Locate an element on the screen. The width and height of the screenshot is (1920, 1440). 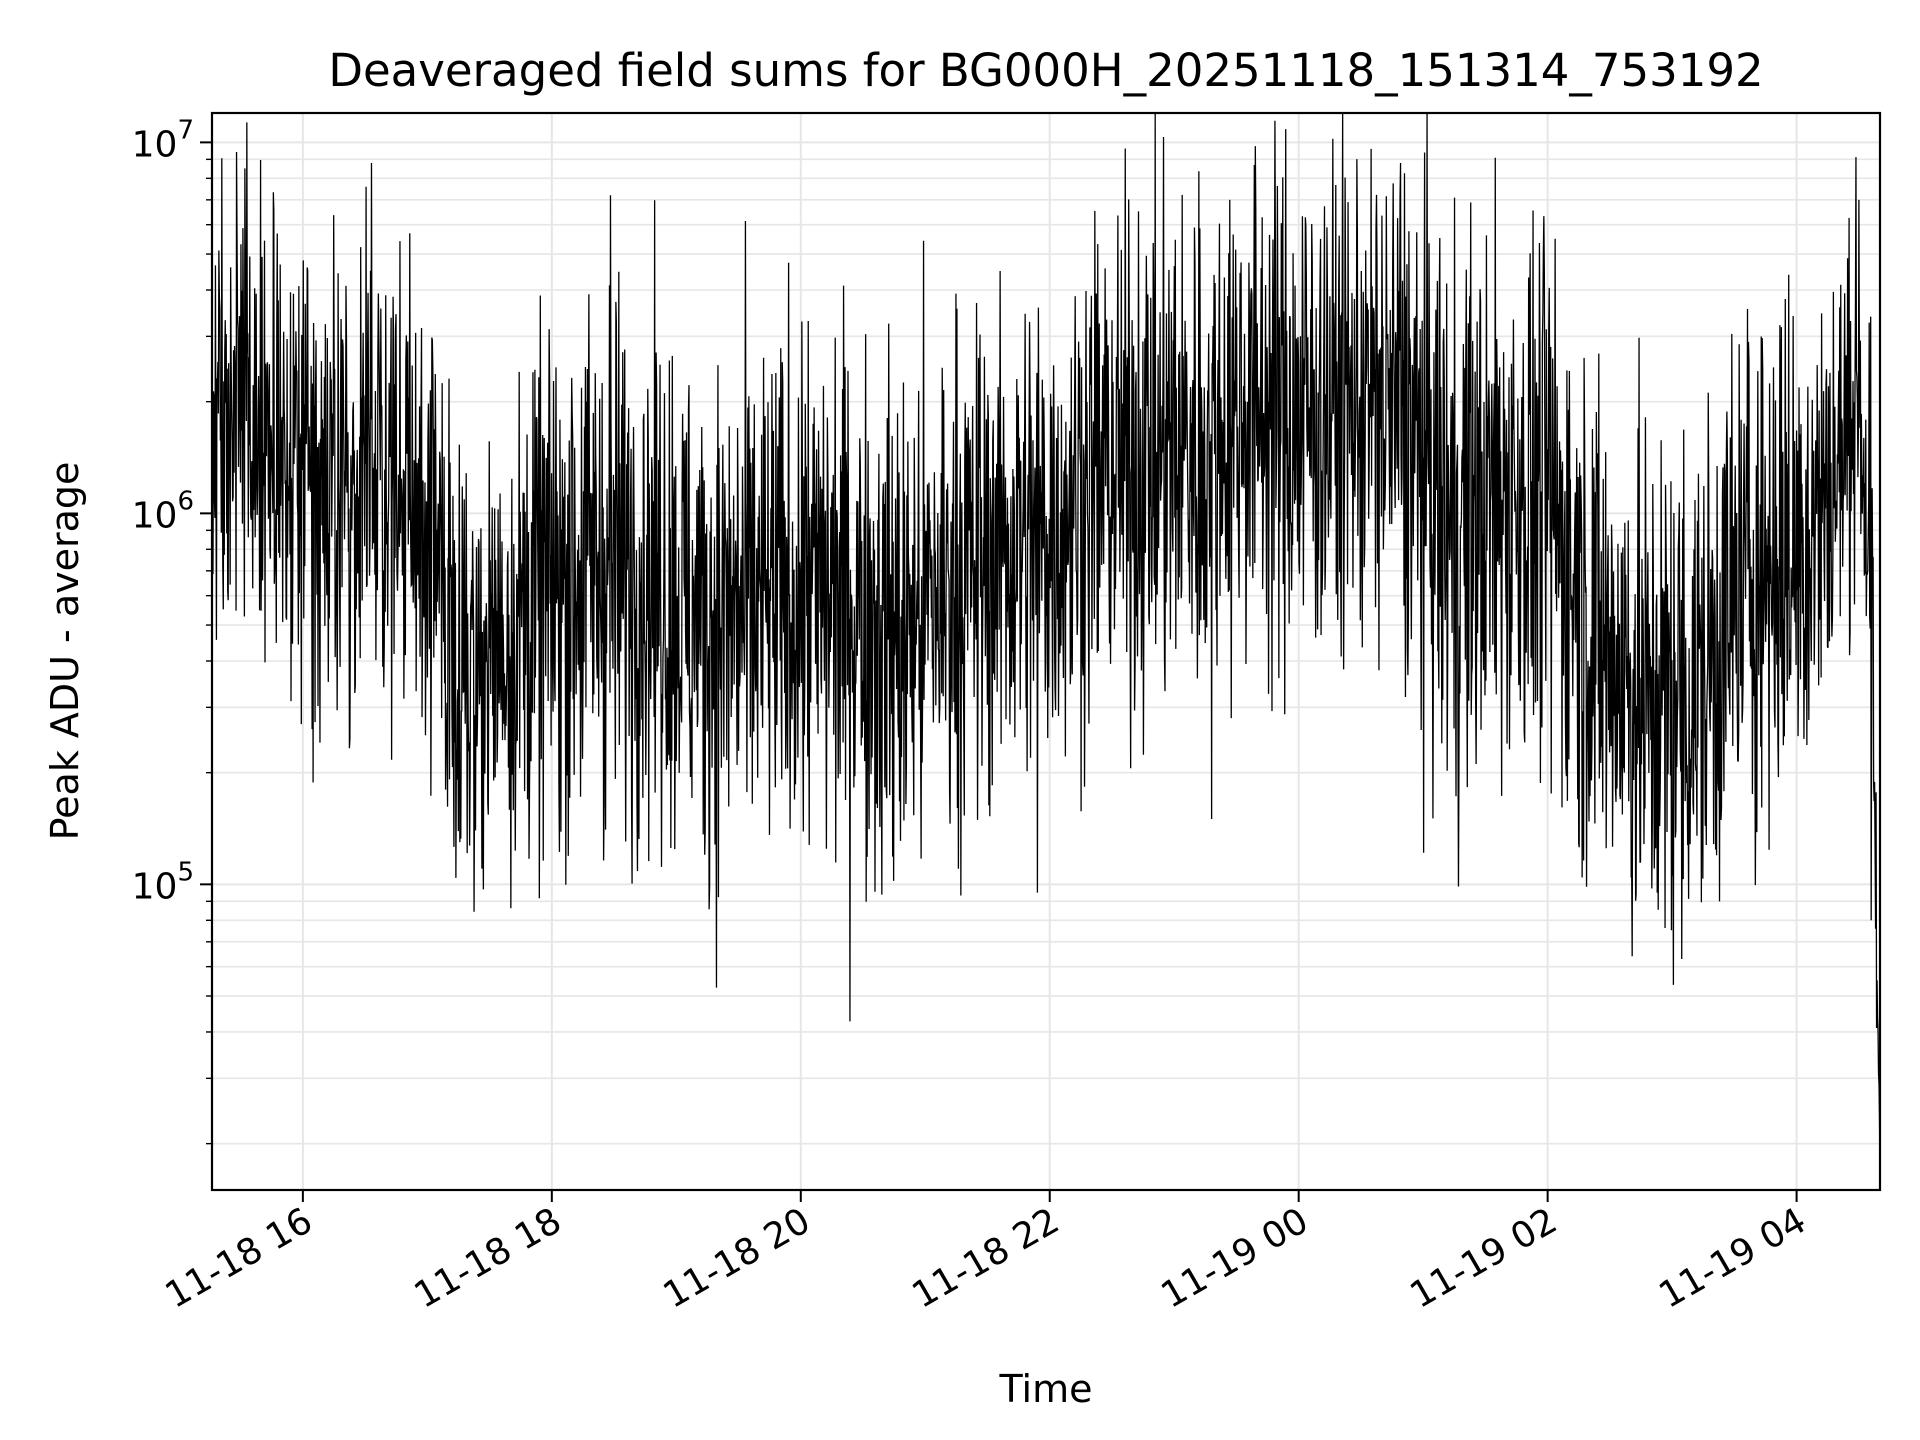
y-axis-label: Peak ADU - average is located at coordinates (65, 651).